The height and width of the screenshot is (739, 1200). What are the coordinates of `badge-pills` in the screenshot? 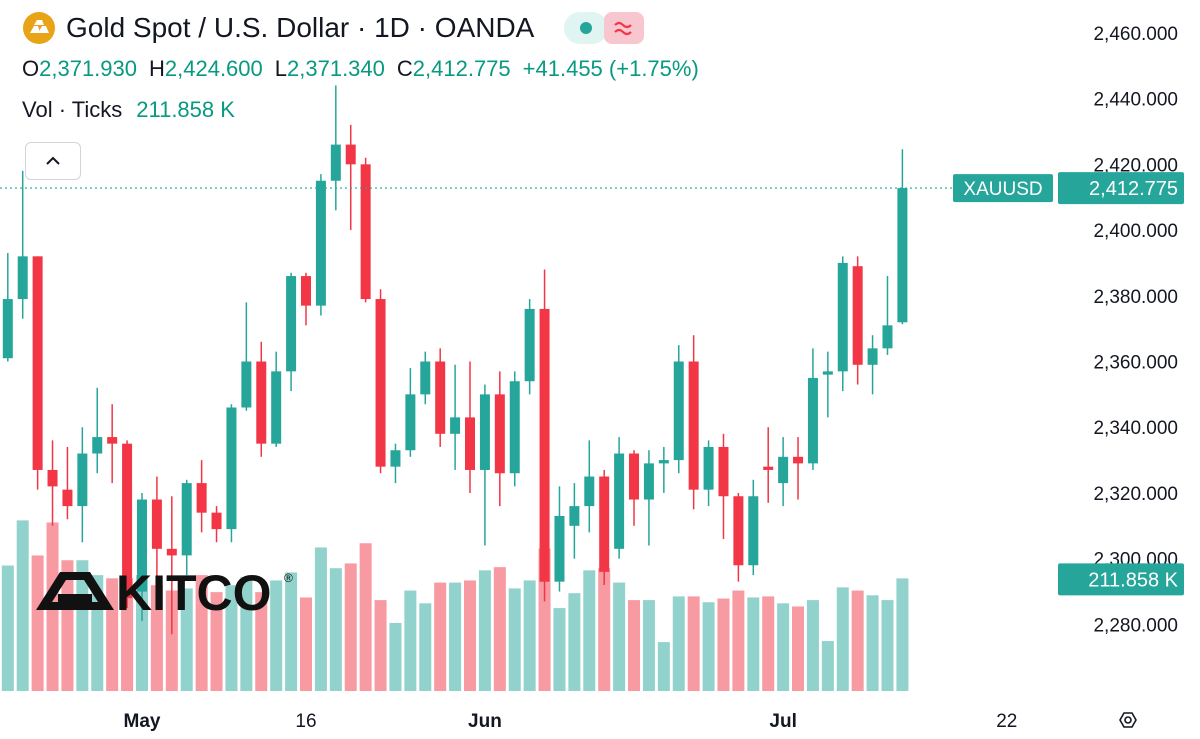 It's located at (605, 28).